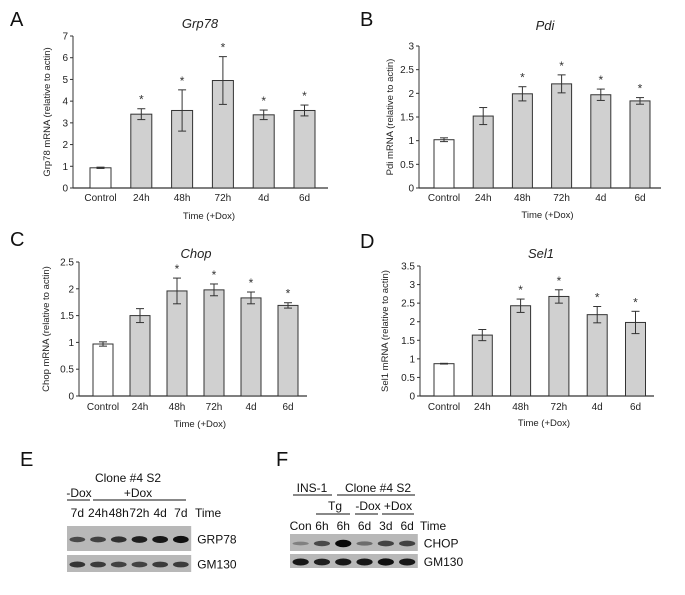 The image size is (685, 595). What do you see at coordinates (128, 478) in the screenshot?
I see `blot-e-header: Clone #4 S2` at bounding box center [128, 478].